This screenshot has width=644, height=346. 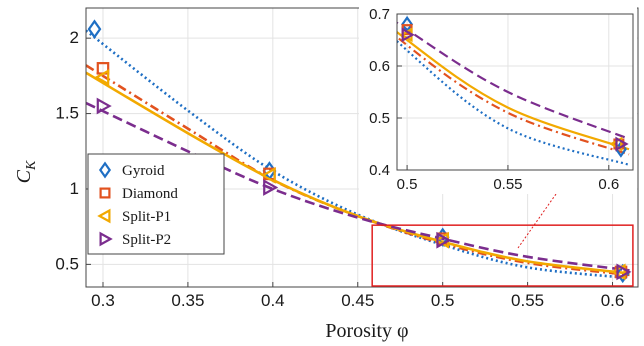 What do you see at coordinates (150, 194) in the screenshot?
I see `legend-label-diamond: Diamond` at bounding box center [150, 194].